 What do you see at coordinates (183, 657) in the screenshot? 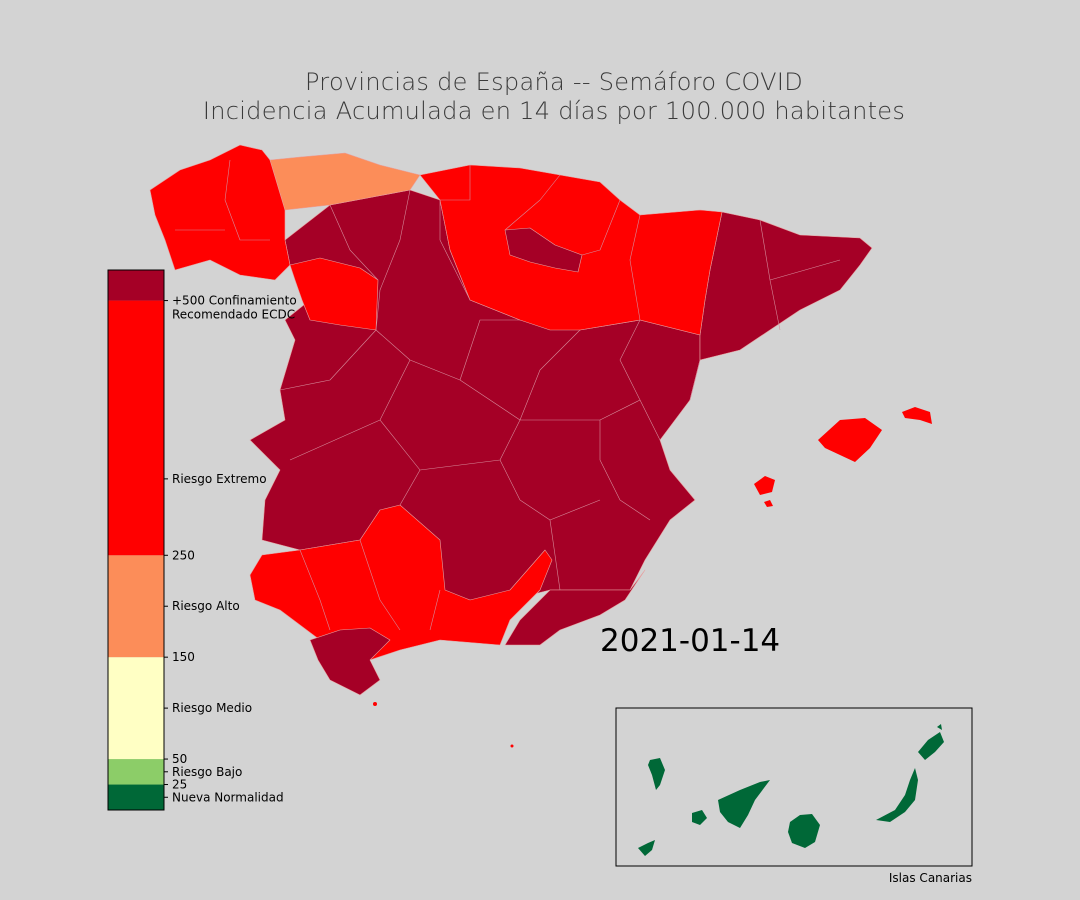
I see `legend-tick-label-5: 150` at bounding box center [183, 657].